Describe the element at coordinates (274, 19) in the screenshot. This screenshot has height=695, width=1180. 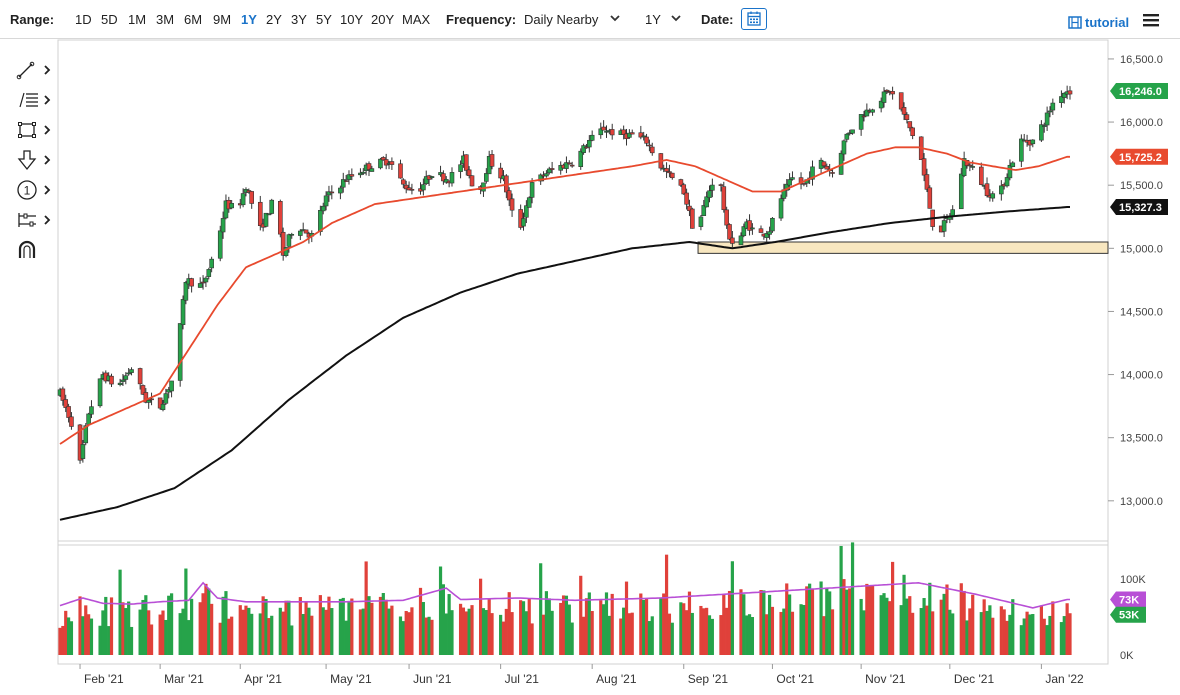
I see `range-2y: 2Y` at that location.